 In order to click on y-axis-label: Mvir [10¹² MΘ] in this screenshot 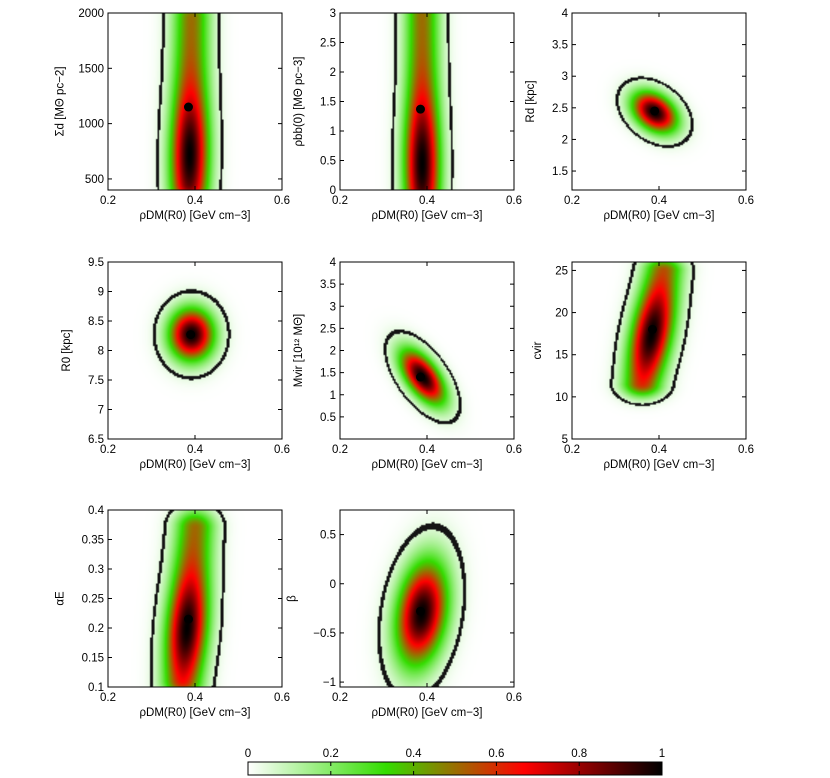, I will do `click(299, 350)`.